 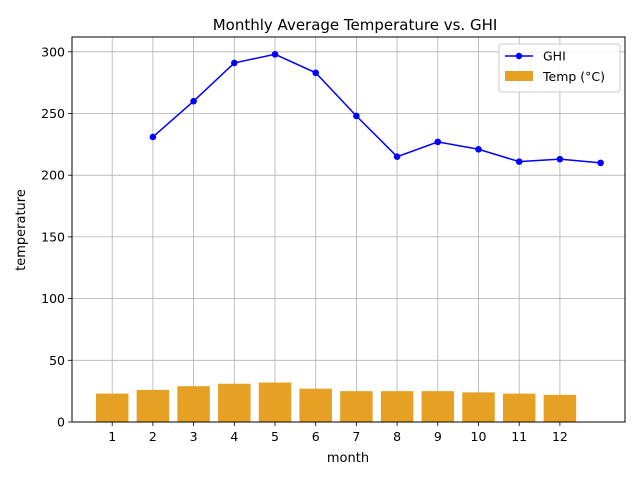 What do you see at coordinates (560, 436) in the screenshot?
I see `x-tick-label: 12` at bounding box center [560, 436].